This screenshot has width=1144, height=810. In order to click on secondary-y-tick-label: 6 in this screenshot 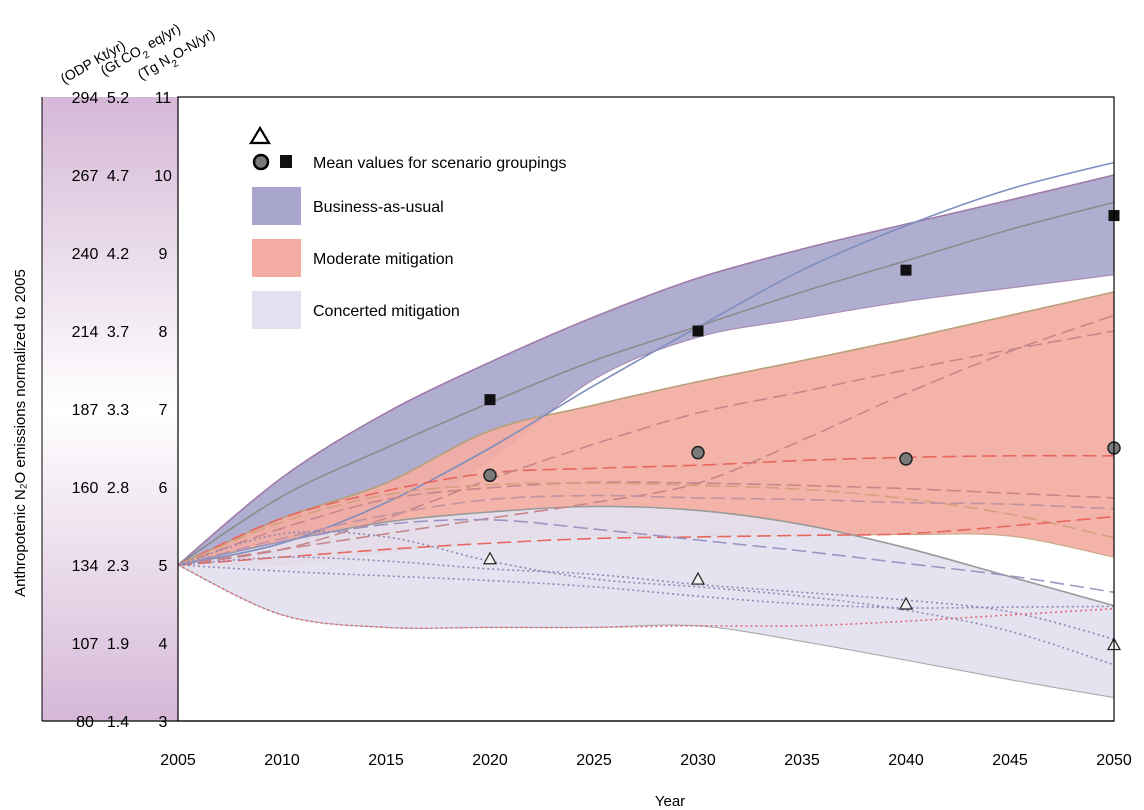, I will do `click(163, 488)`.